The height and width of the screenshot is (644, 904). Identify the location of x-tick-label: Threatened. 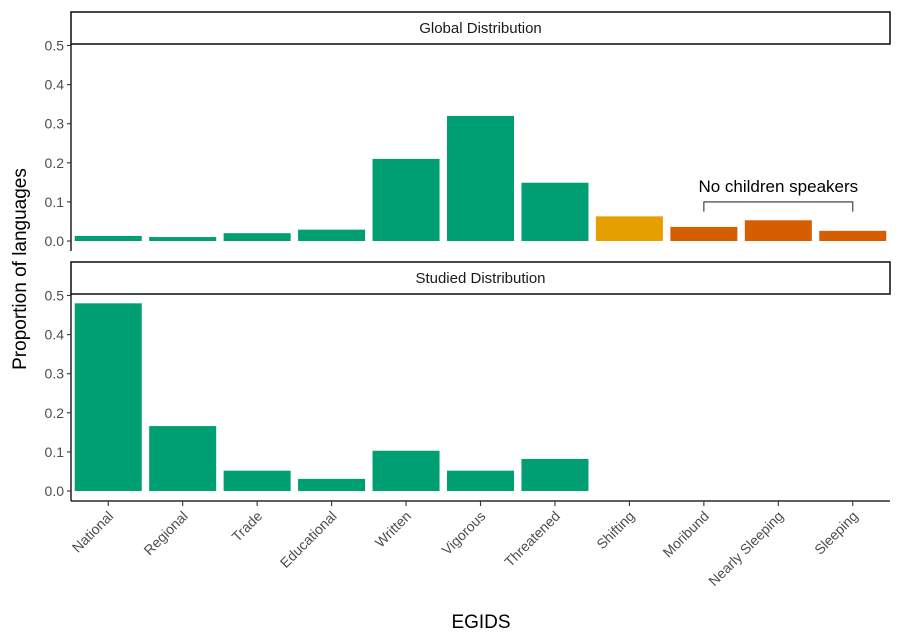
(532, 539).